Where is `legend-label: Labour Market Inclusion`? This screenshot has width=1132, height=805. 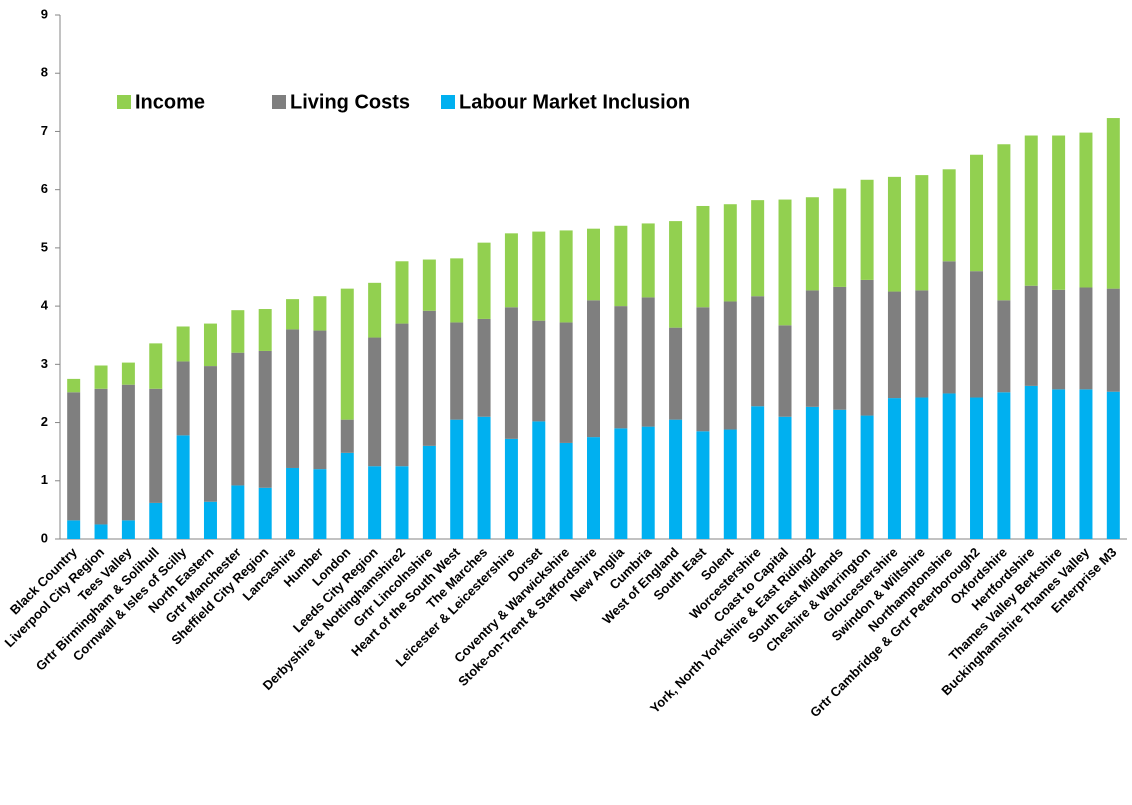 legend-label: Labour Market Inclusion is located at coordinates (574, 102).